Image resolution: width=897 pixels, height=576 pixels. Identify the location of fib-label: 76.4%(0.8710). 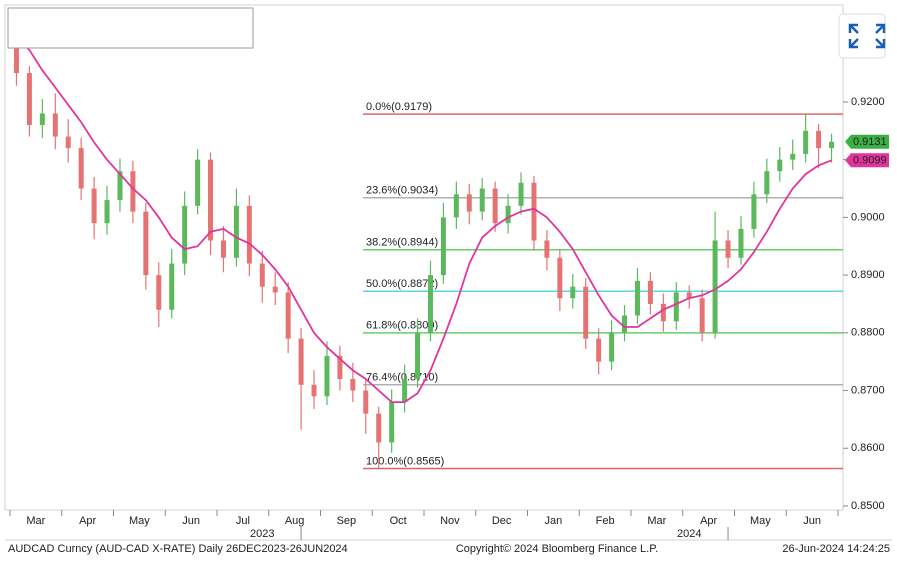
(402, 378).